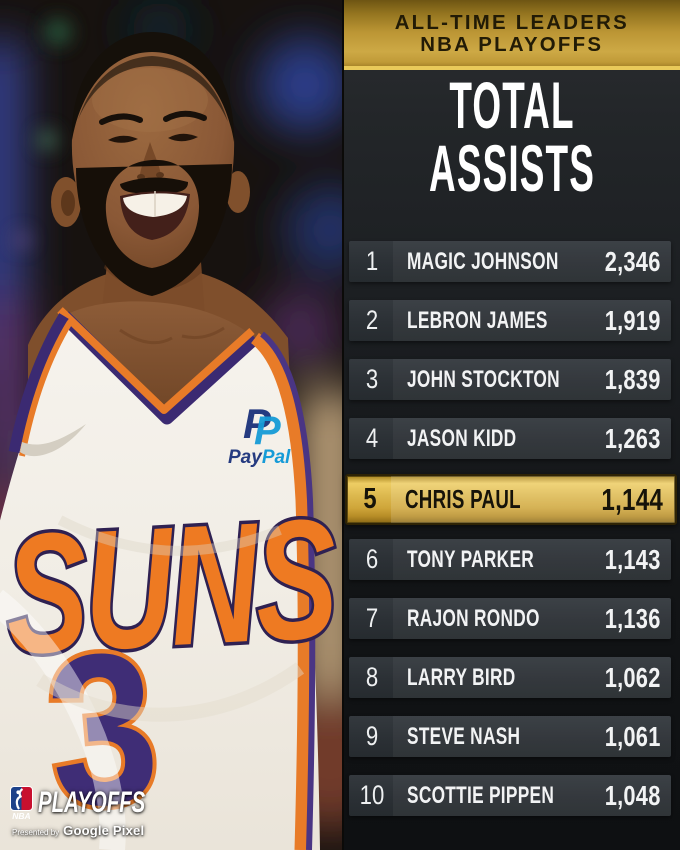 This screenshot has height=850, width=680. I want to click on rank: 4, so click(372, 438).